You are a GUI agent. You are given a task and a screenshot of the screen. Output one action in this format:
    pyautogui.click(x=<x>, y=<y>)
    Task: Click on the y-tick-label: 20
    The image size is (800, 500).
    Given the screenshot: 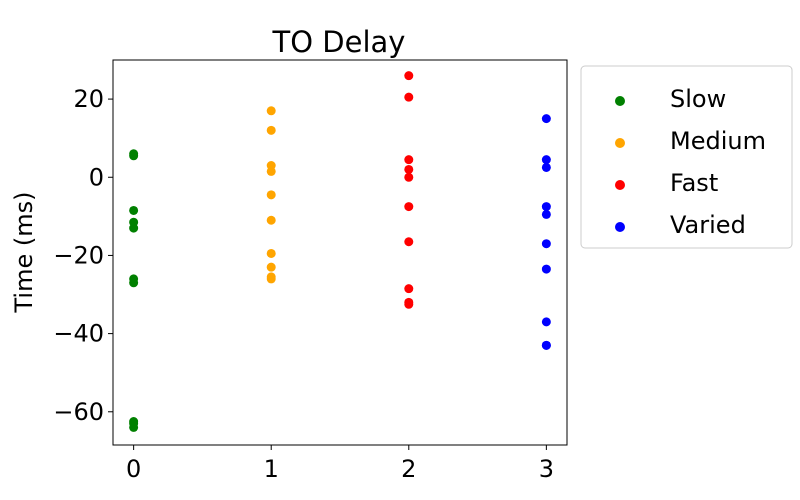 What is the action you would take?
    pyautogui.click(x=88, y=99)
    